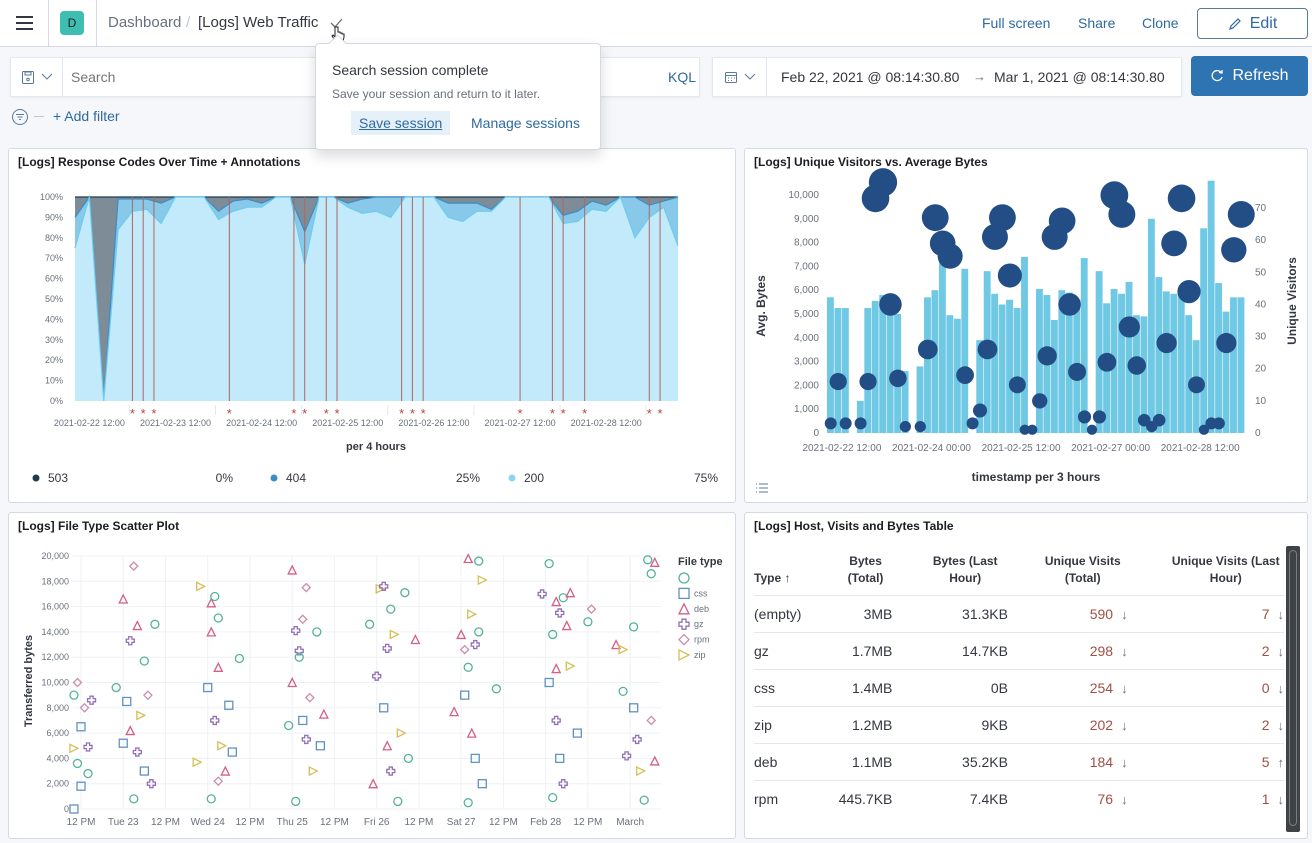  I want to click on series-200-area, so click(376, 299).